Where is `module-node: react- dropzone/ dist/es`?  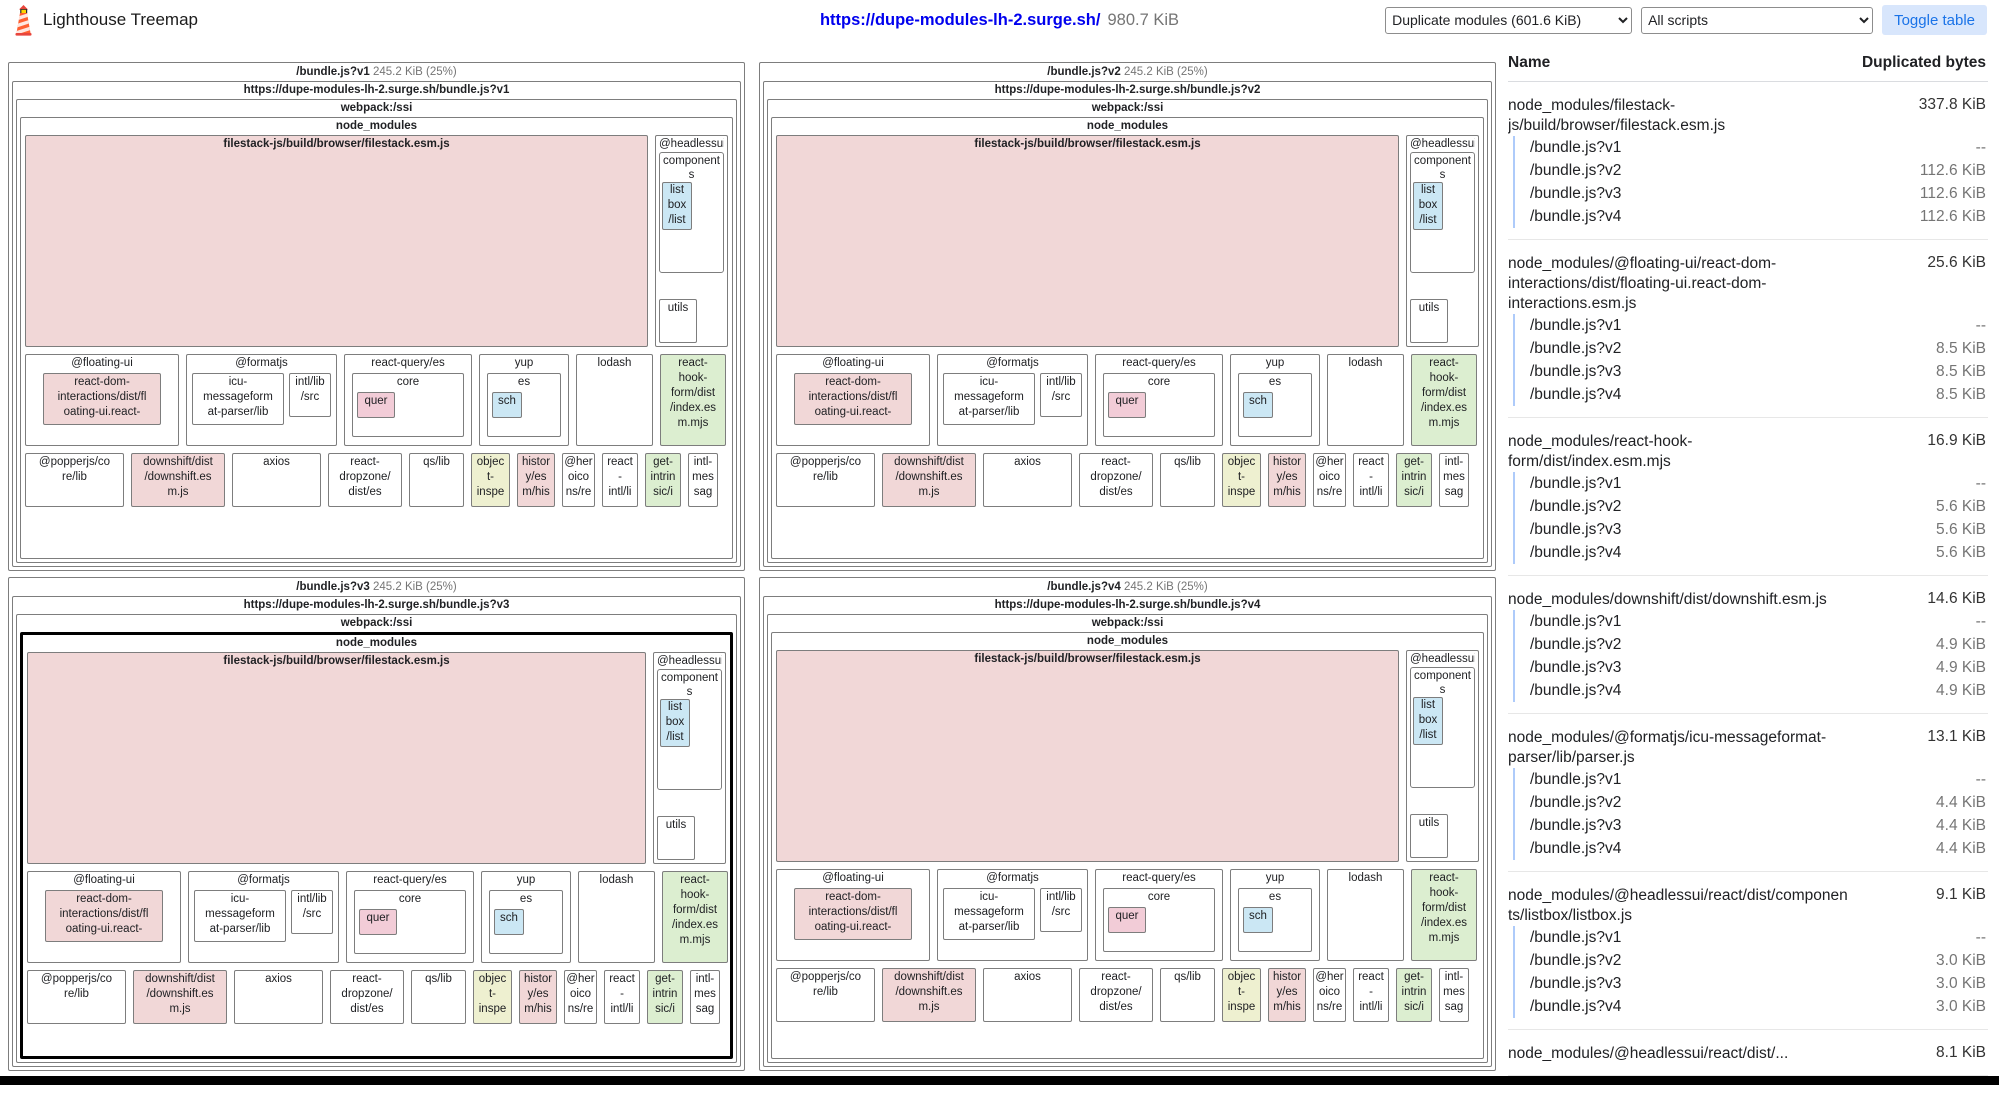 module-node: react- dropzone/ dist/es is located at coordinates (1116, 995).